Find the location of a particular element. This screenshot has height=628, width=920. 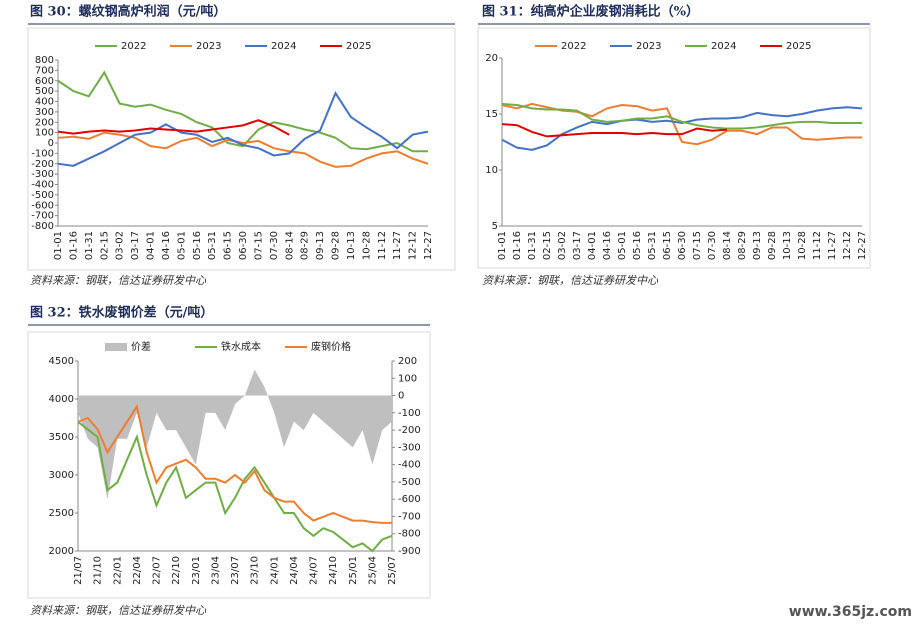

x-tick-label: 07-30 is located at coordinates (274, 245).